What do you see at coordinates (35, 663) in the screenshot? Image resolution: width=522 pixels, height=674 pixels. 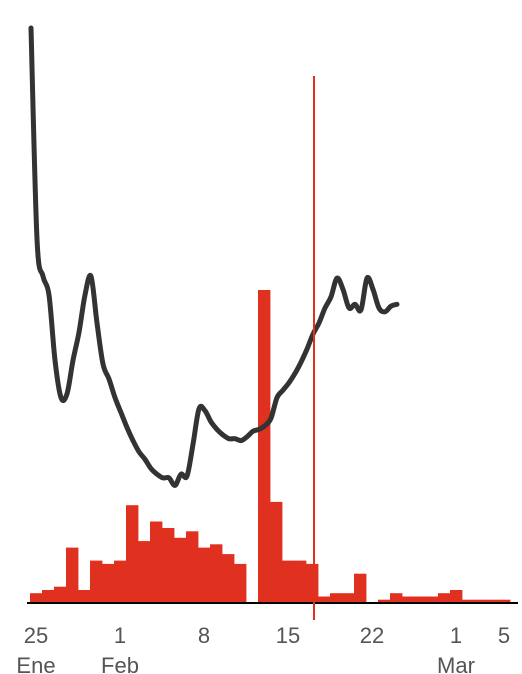 I see `x-tick-month-label: Ene` at bounding box center [35, 663].